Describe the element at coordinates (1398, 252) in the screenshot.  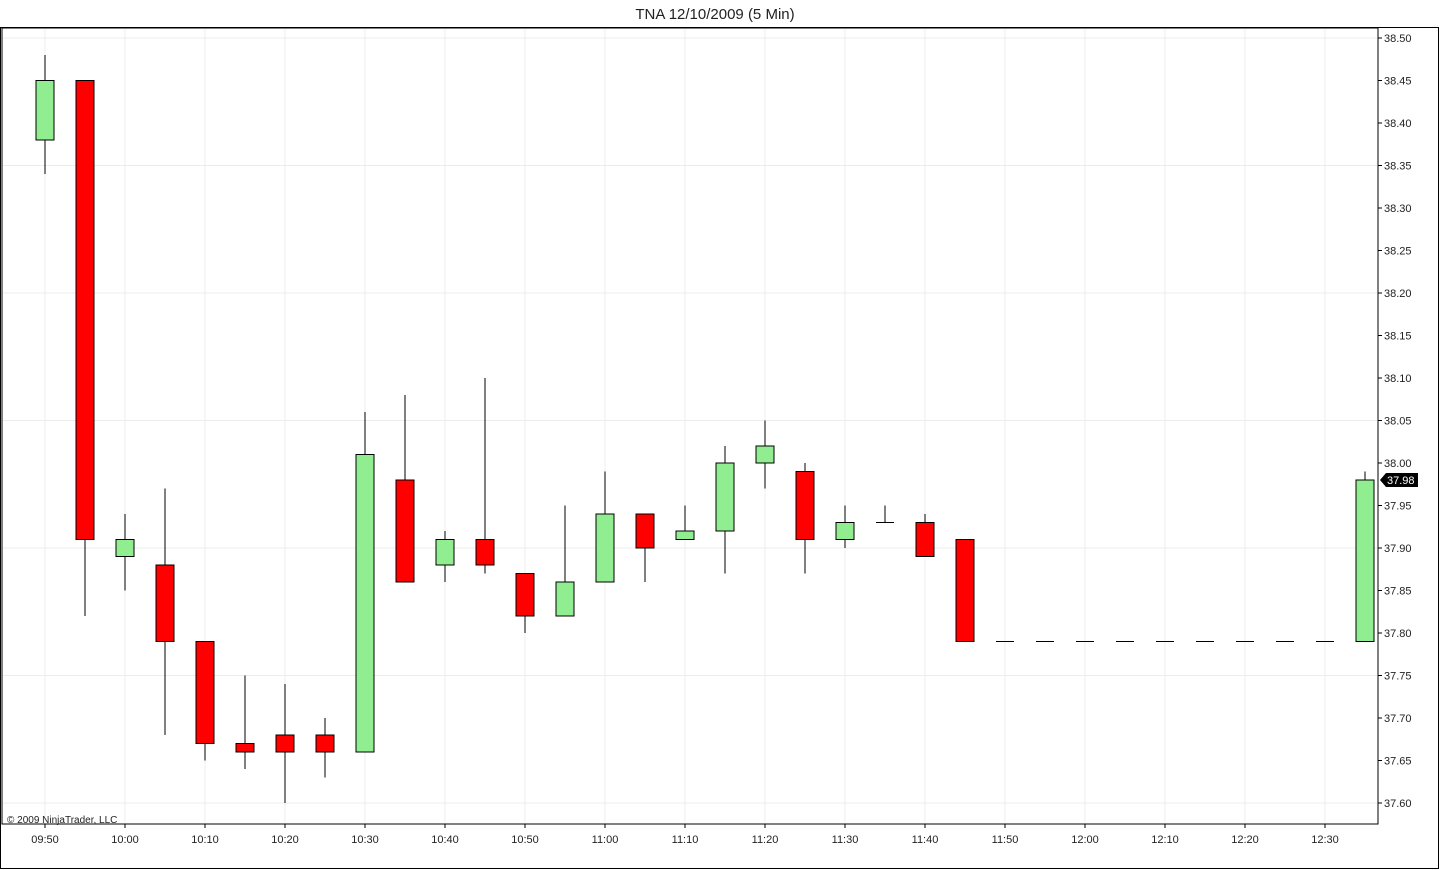
I see `y-tick-label: 38.25` at that location.